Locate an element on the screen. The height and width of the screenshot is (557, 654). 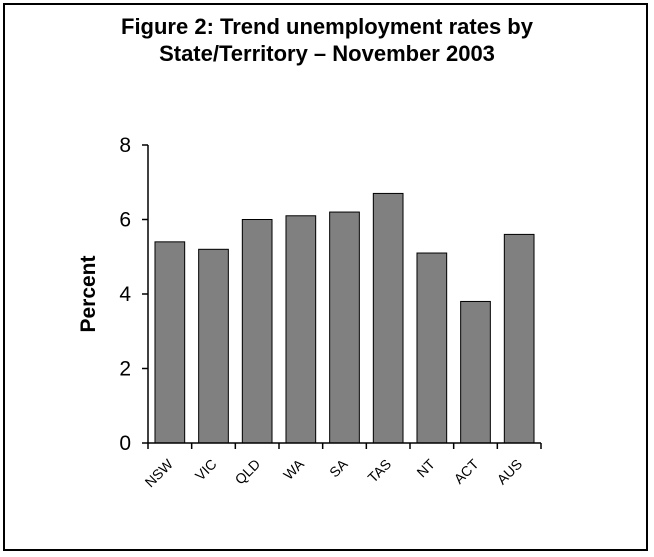
y-tick-label: 8 is located at coordinates (125, 145).